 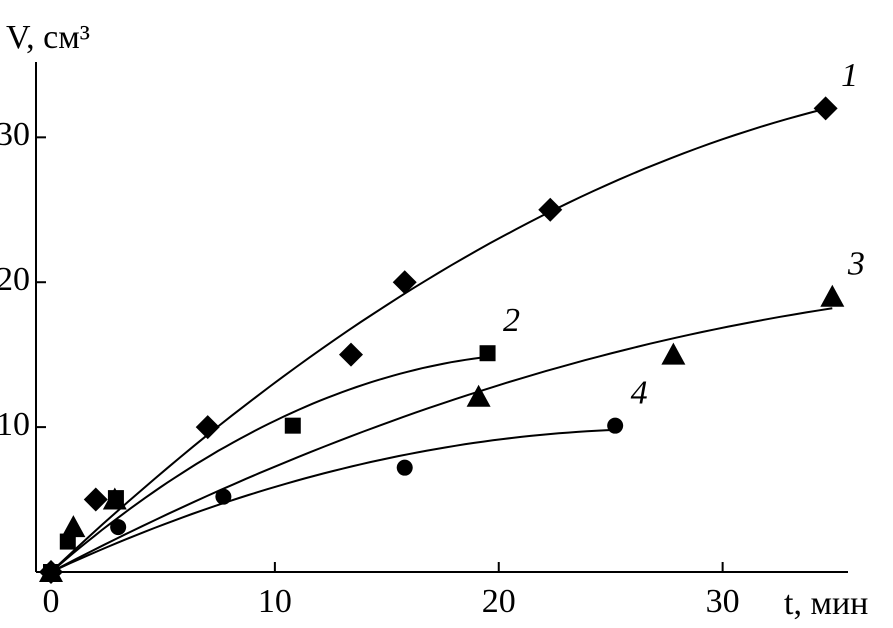 What do you see at coordinates (275, 601) in the screenshot?
I see `x-tick-label: 10` at bounding box center [275, 601].